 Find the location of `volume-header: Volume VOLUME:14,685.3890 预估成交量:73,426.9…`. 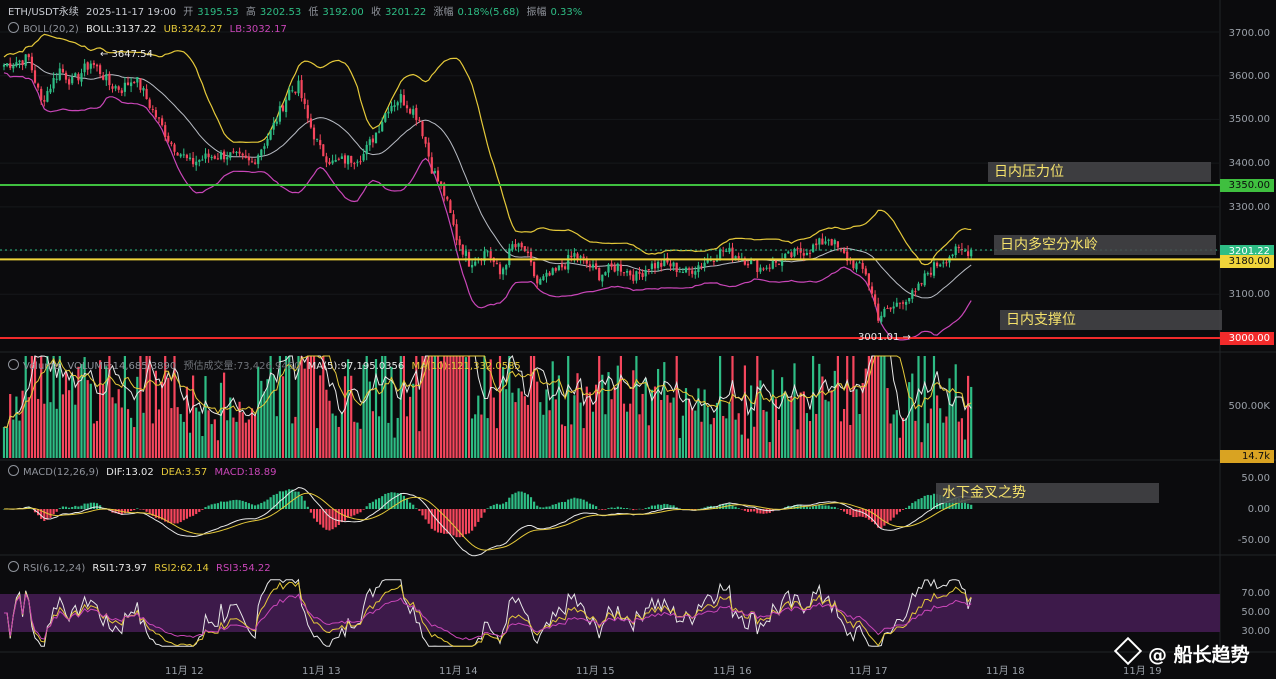

volume-header: Volume VOLUME:14,685.3890 预估成交量:73,426.9… is located at coordinates (266, 366).